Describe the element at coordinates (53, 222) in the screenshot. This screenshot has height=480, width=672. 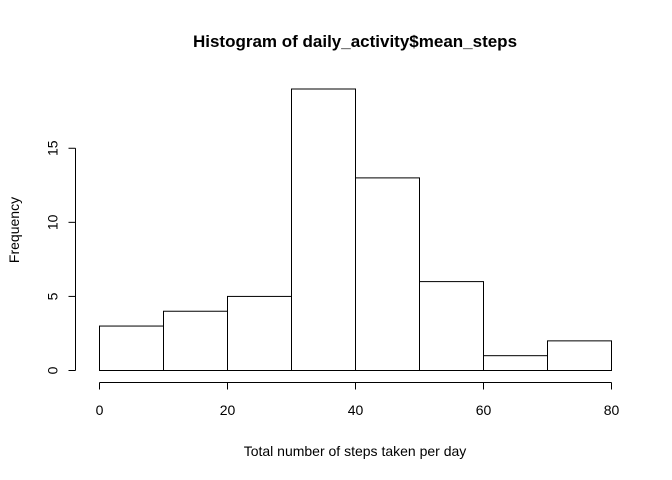
I see `y-tick-label: 10` at that location.